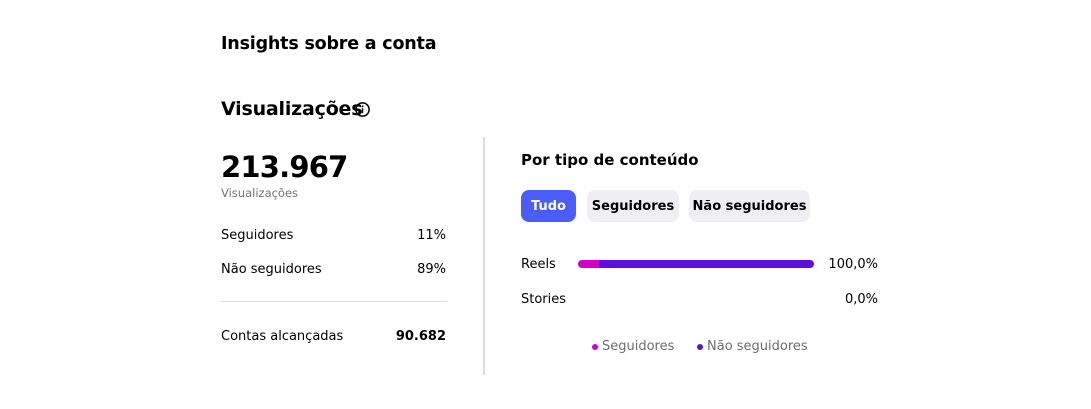 This screenshot has height=409, width=1091. I want to click on reels-bar-non-followers, so click(706, 264).